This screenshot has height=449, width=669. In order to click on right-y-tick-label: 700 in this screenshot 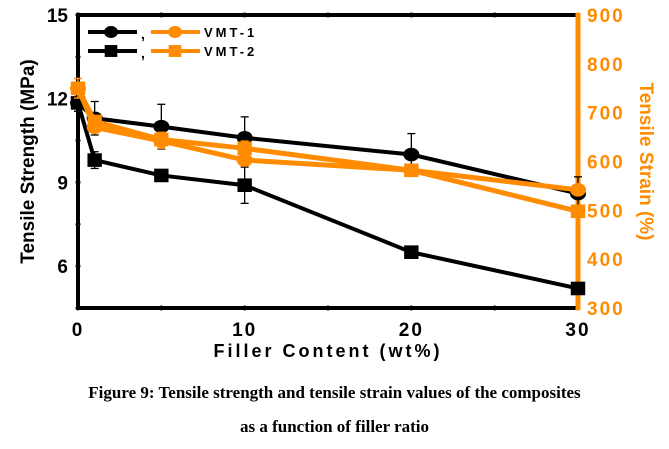, I will do `click(606, 114)`.